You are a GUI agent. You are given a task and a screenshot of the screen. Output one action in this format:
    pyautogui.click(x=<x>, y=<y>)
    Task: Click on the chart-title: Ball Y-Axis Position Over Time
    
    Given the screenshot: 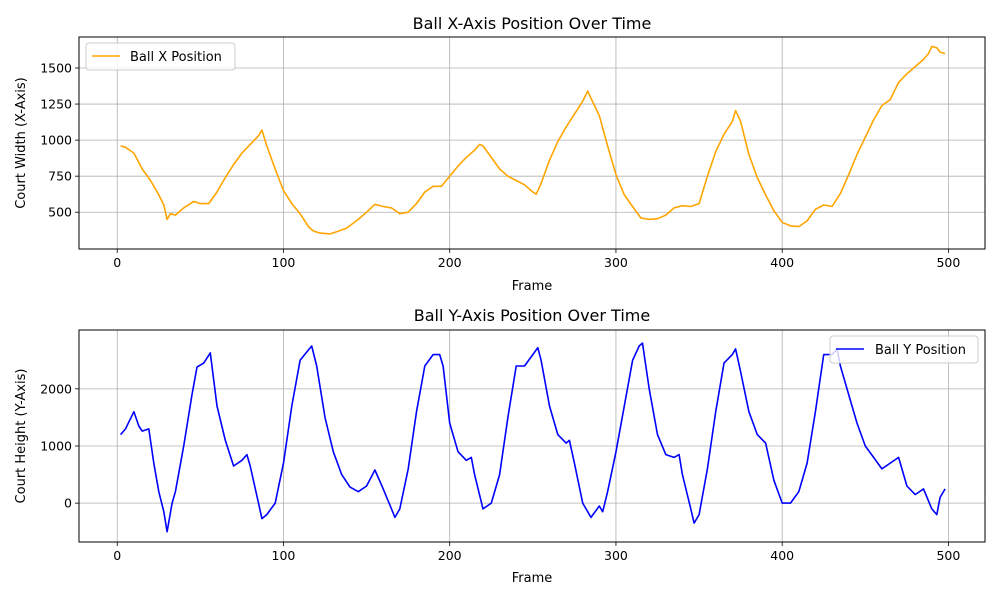 What is the action you would take?
    pyautogui.click(x=532, y=315)
    